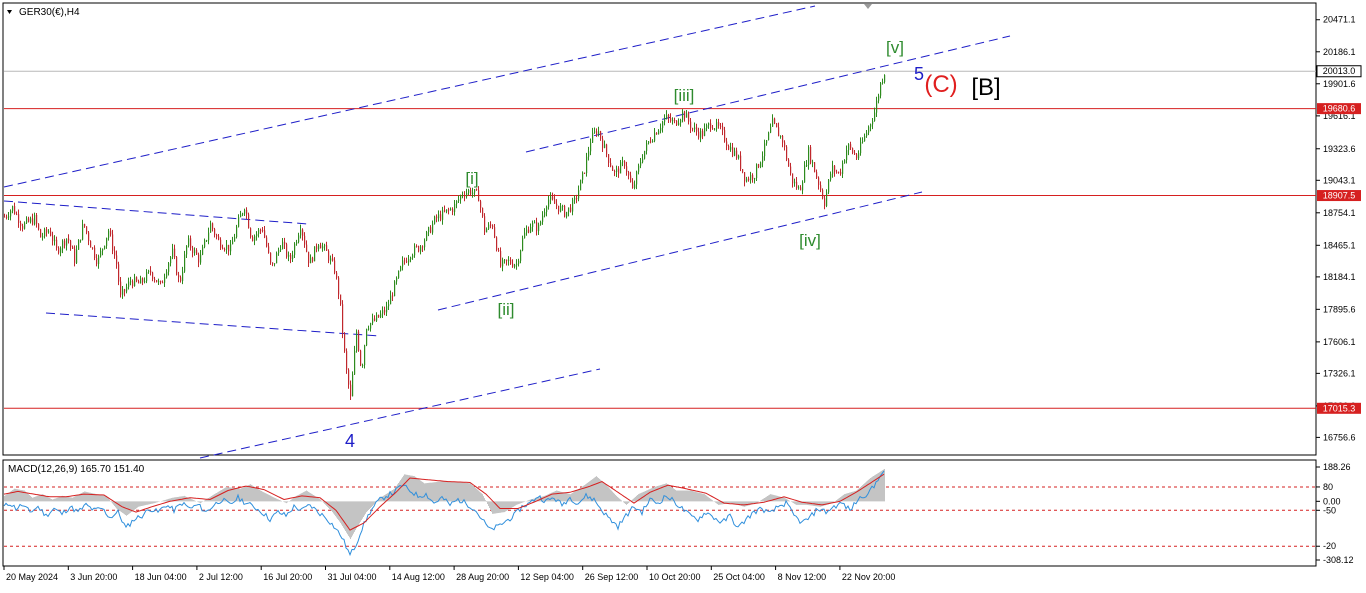  What do you see at coordinates (547, 577) in the screenshot?
I see `time-axis-label: 12 Sep 04:00` at bounding box center [547, 577].